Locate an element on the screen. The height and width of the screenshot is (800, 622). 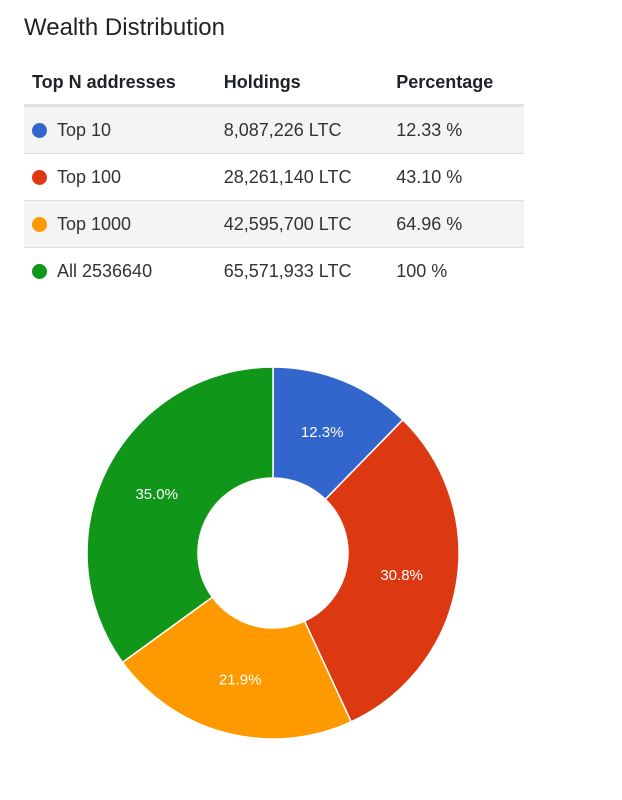
column-header-percentage: Percentage is located at coordinates (456, 83).